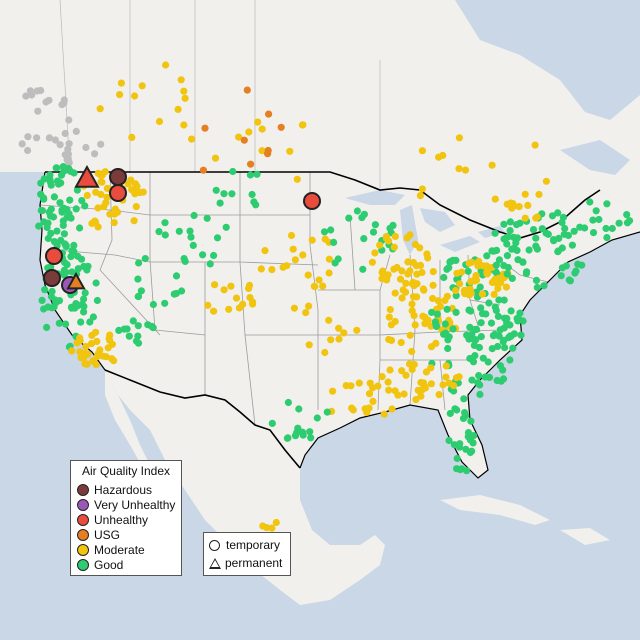  Describe the element at coordinates (214, 545) in the screenshot. I see `circle-icon` at that location.